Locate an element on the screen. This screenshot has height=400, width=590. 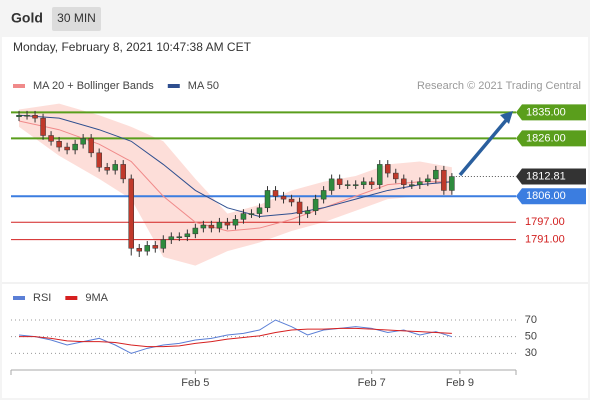
interval-box is located at coordinates (76, 19).